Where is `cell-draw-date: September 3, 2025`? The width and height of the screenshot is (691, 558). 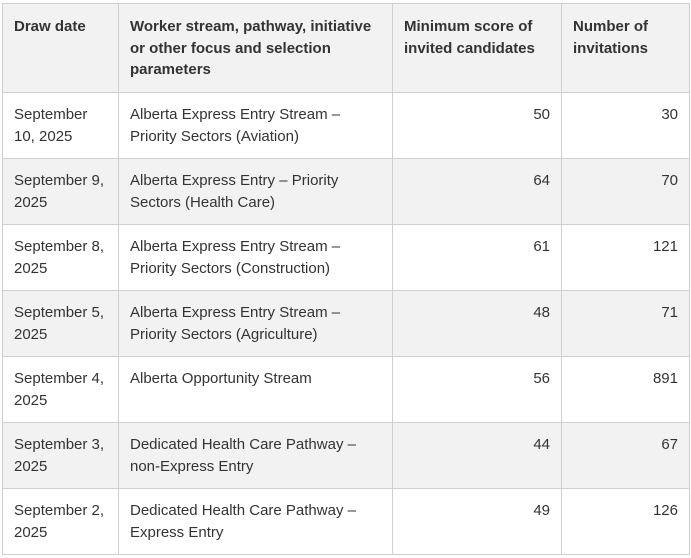 cell-draw-date: September 3, 2025 is located at coordinates (60, 455).